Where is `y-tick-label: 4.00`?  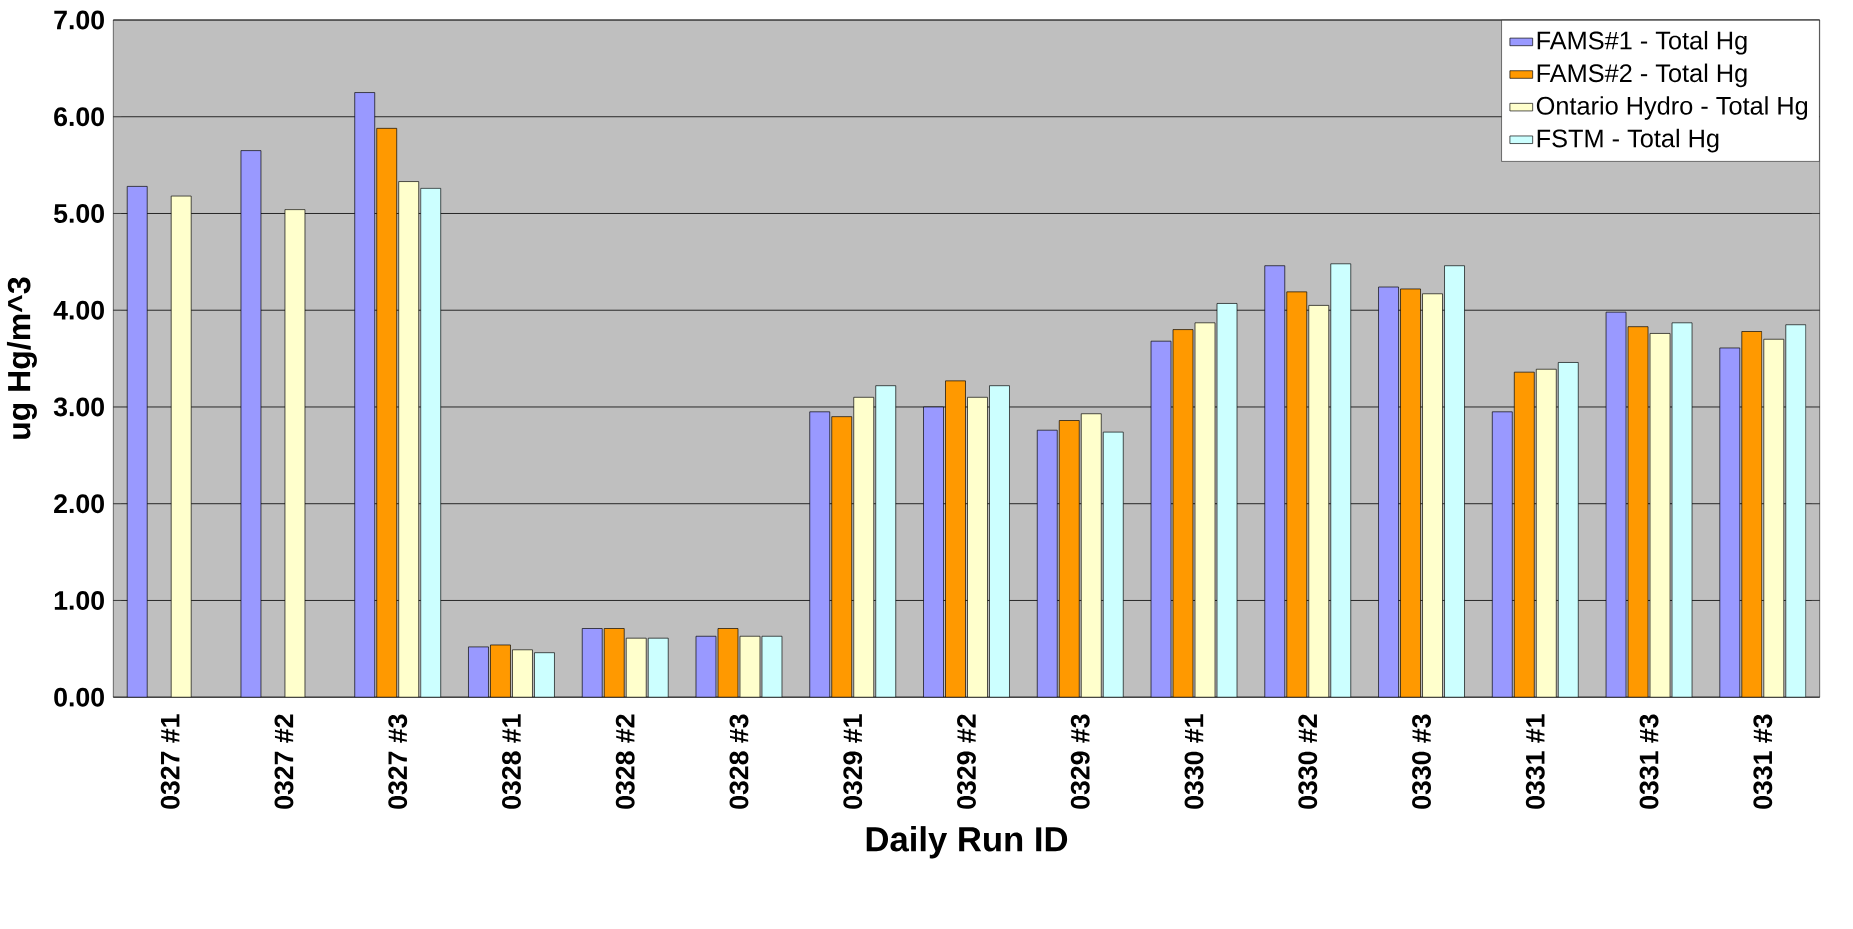 y-tick-label: 4.00 is located at coordinates (78, 310).